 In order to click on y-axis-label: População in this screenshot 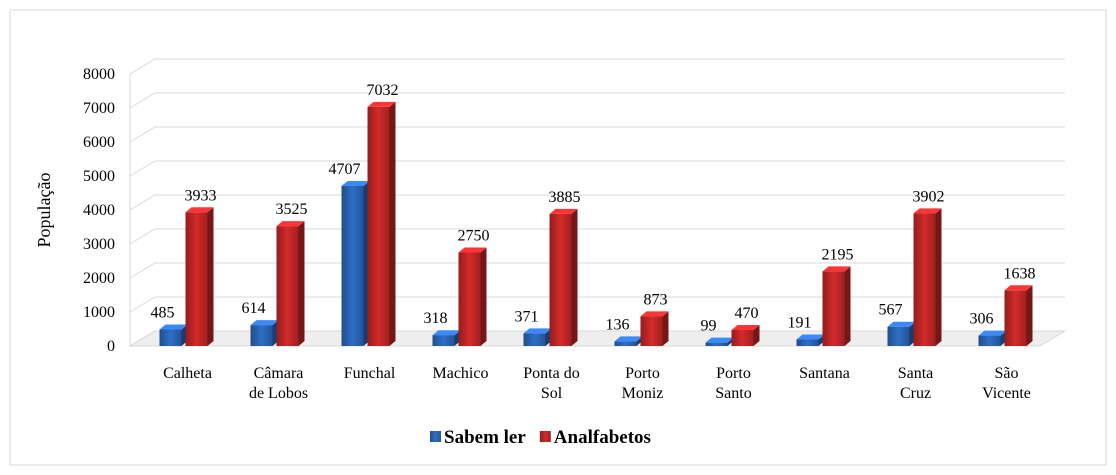, I will do `click(44, 210)`.